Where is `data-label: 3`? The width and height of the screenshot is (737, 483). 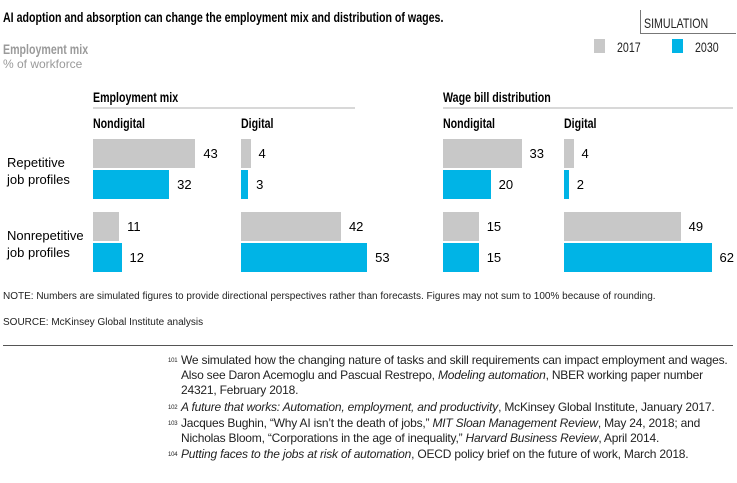
data-label: 3 is located at coordinates (260, 184).